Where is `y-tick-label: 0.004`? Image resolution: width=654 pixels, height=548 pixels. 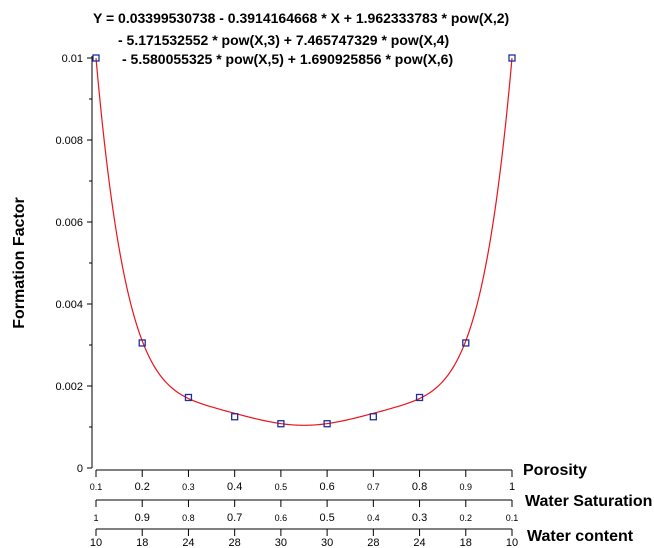
y-tick-label: 0.004 is located at coordinates (69, 305).